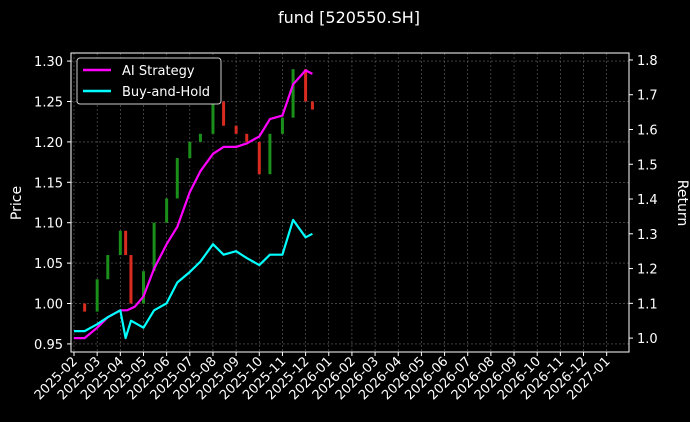 Image resolution: width=690 pixels, height=422 pixels. I want to click on right-tick-label-1.2: 1.2, so click(647, 270).